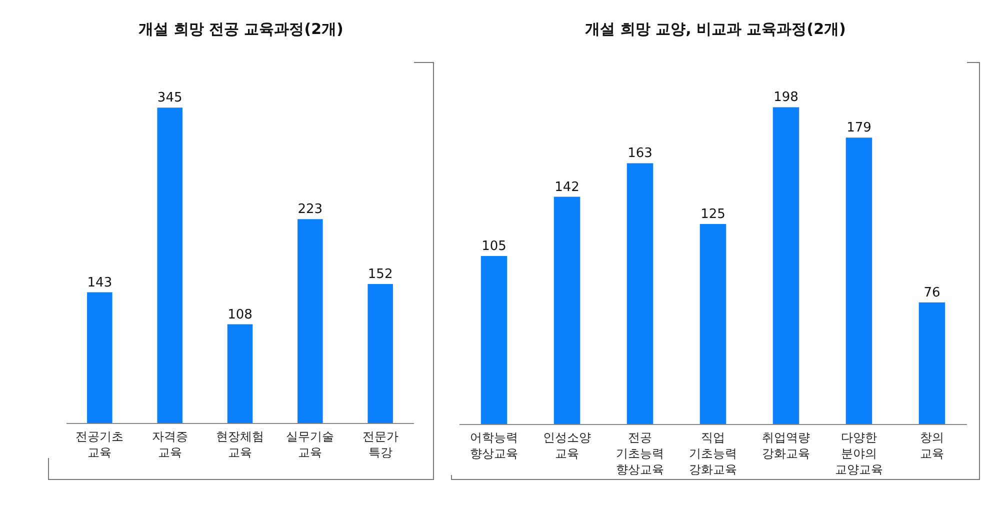  What do you see at coordinates (713, 453) in the screenshot?
I see `x-tick-label: 직업 기초능력 강화교육` at bounding box center [713, 453].